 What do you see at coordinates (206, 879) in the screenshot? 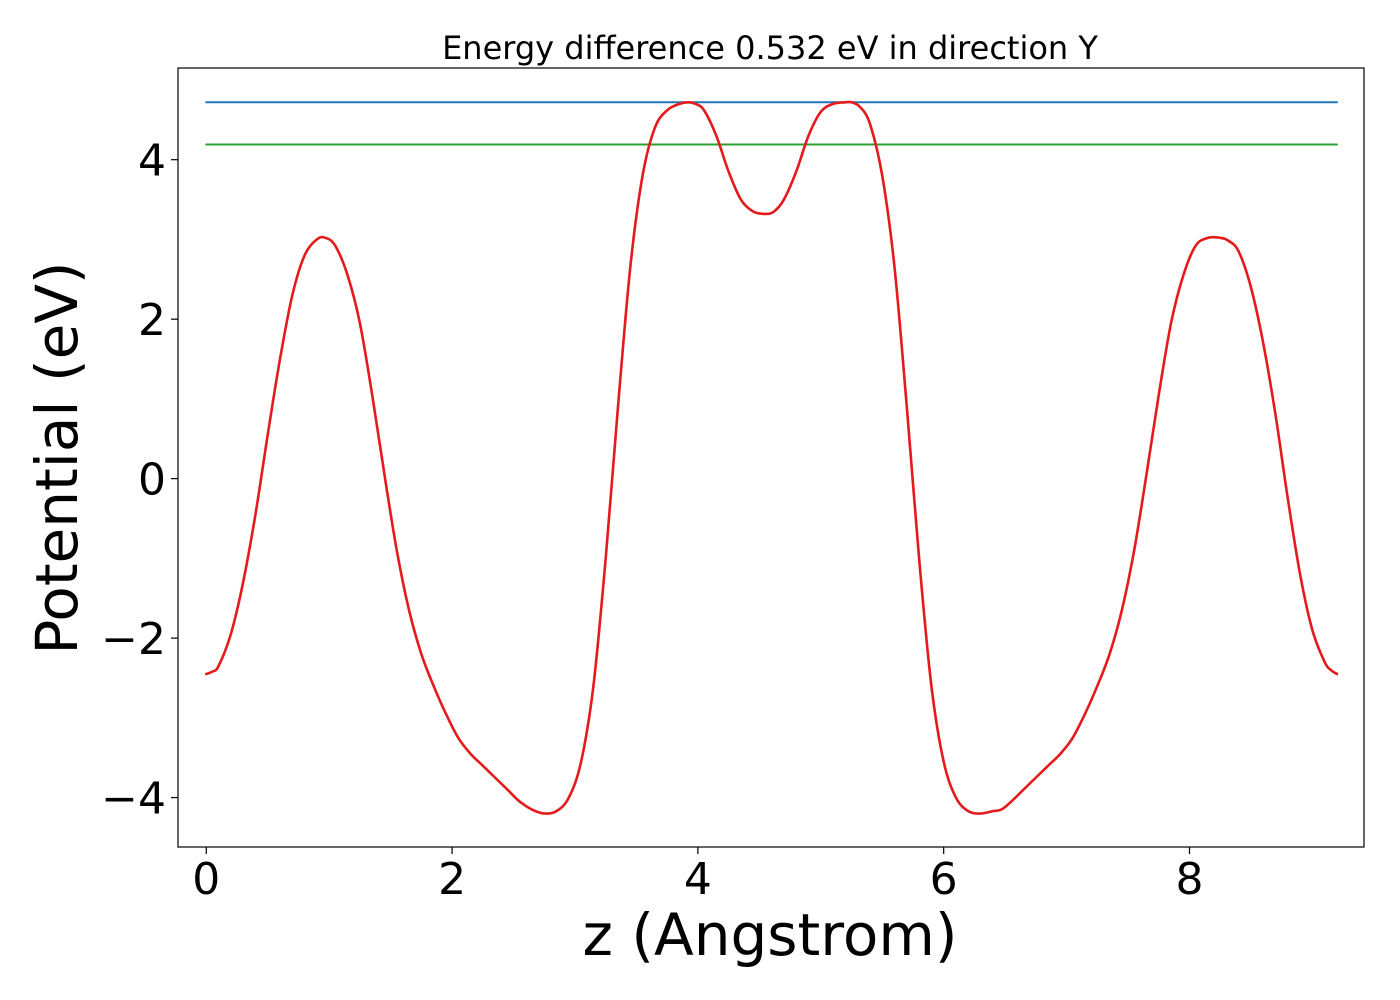
I see `x-tick-label: 0` at bounding box center [206, 879].